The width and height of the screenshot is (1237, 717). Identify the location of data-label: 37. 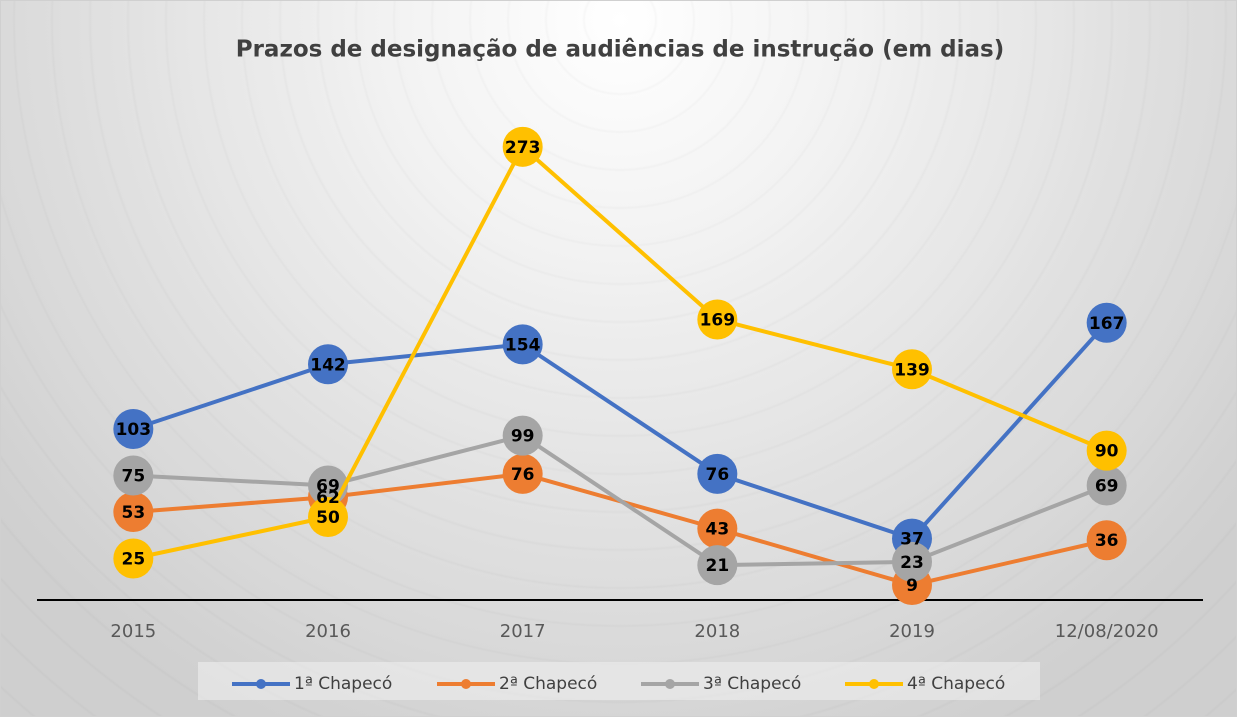
(912, 540).